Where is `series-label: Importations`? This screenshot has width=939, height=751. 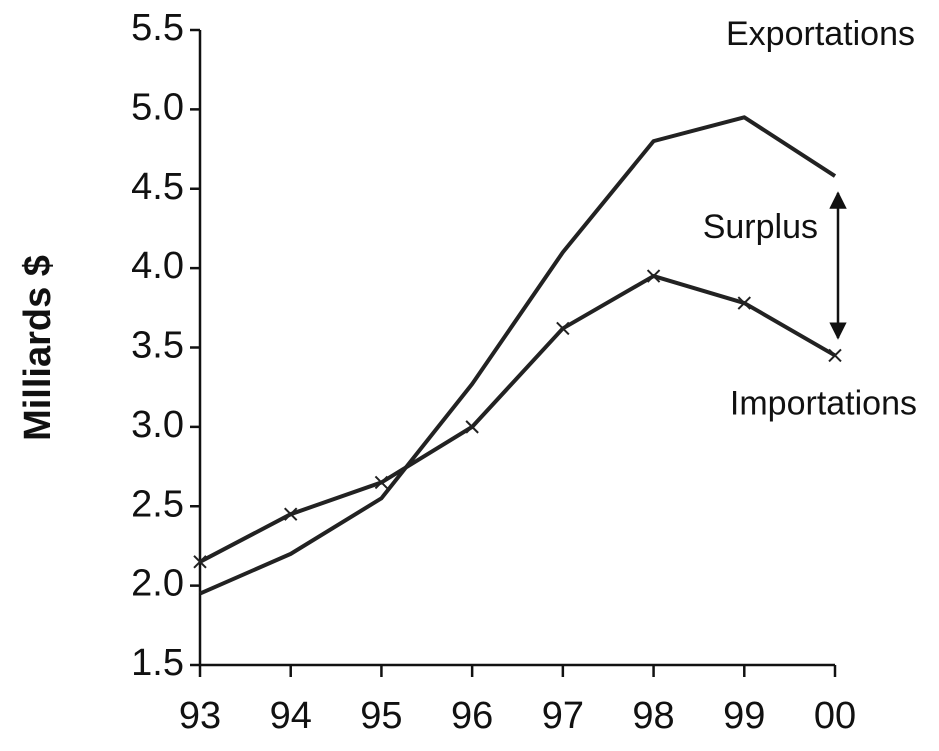
series-label: Importations is located at coordinates (823, 403).